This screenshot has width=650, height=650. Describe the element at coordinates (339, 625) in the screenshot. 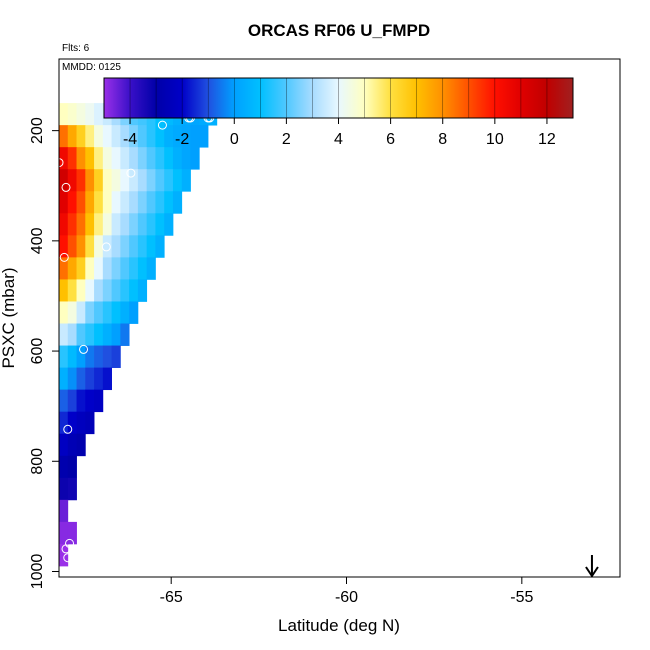

I see `x-axis-label: Latitude (deg N)` at that location.